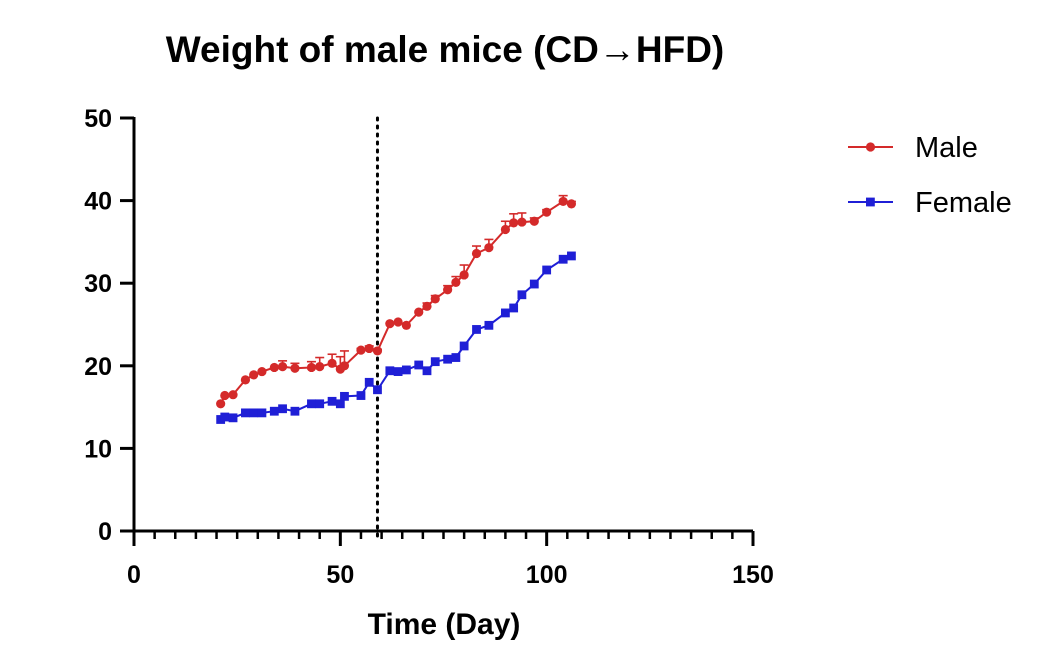 The width and height of the screenshot is (1044, 665). I want to click on x-tick-label: 50, so click(340, 575).